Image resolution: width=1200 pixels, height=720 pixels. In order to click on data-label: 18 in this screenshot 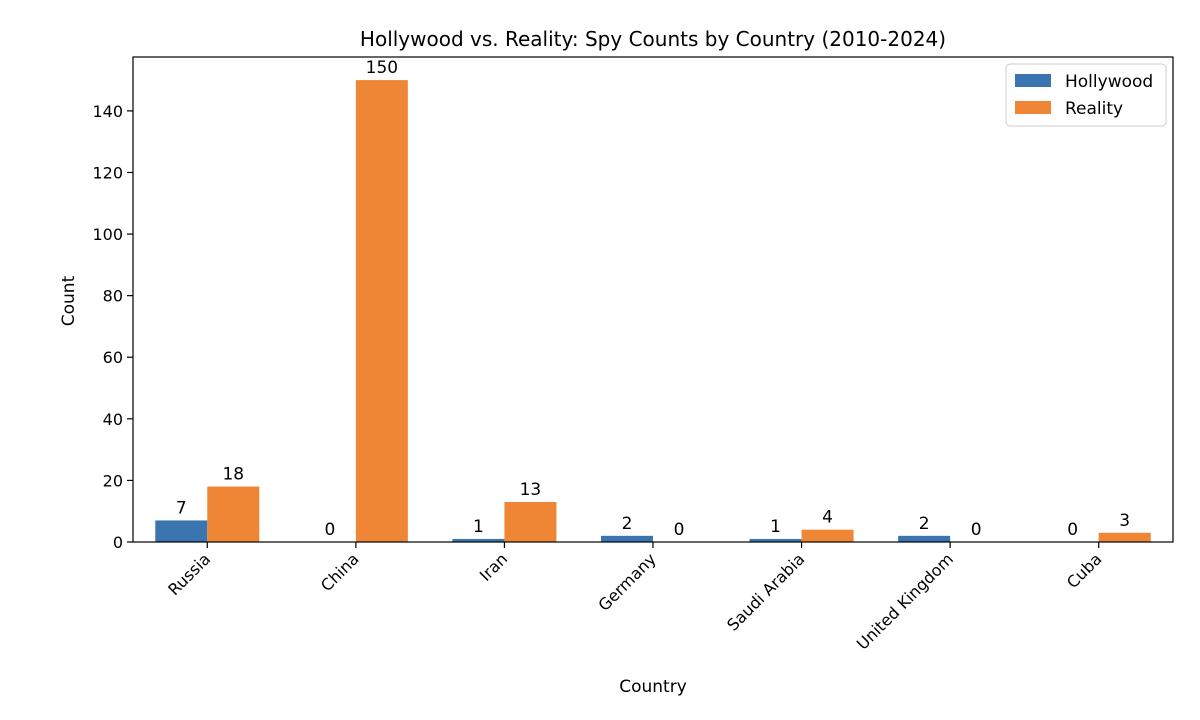, I will do `click(233, 475)`.